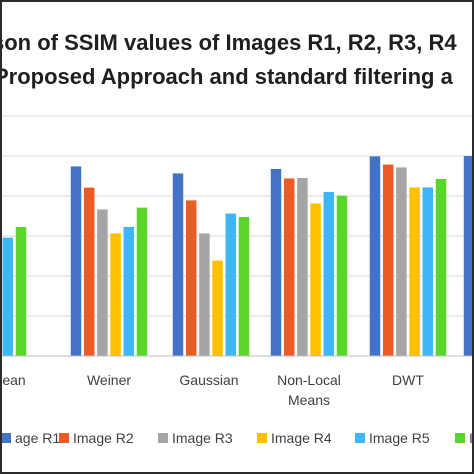 This screenshot has height=474, width=474. What do you see at coordinates (471, 438) in the screenshot?
I see `legend-label: Im` at bounding box center [471, 438].